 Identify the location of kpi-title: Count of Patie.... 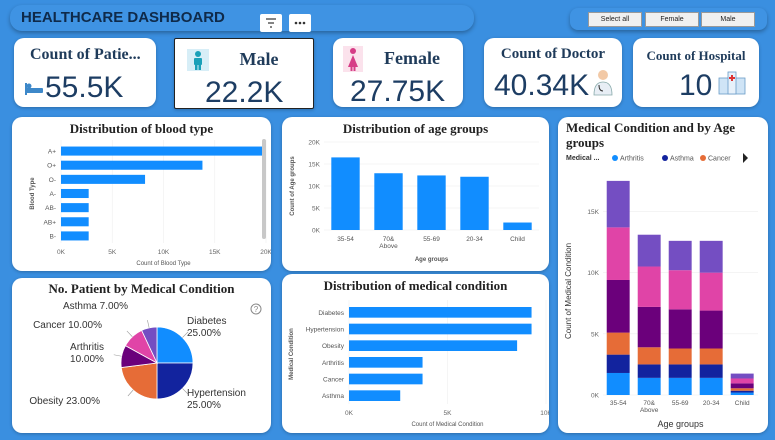
(85, 54).